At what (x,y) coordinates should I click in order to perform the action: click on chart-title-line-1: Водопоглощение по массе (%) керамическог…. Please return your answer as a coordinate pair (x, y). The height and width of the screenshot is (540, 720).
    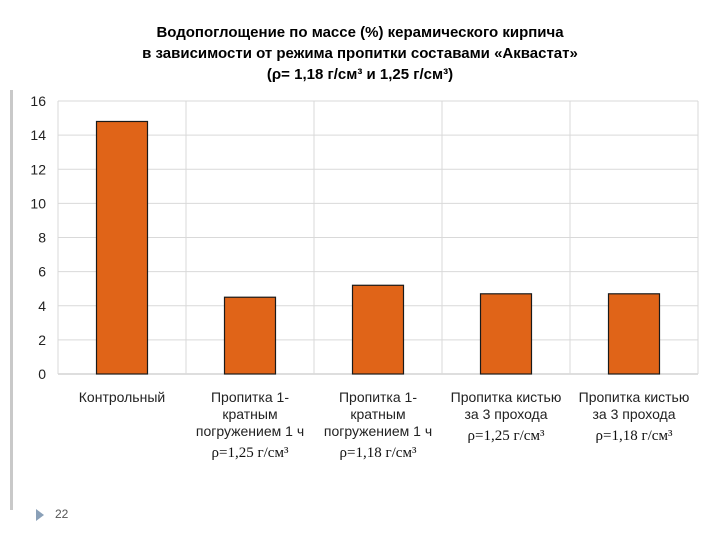
    Looking at the image, I should click on (360, 32).